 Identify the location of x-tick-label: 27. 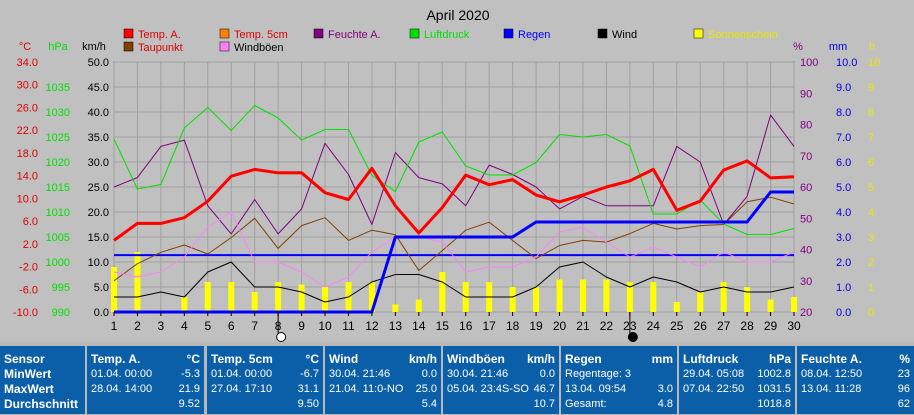
(724, 326).